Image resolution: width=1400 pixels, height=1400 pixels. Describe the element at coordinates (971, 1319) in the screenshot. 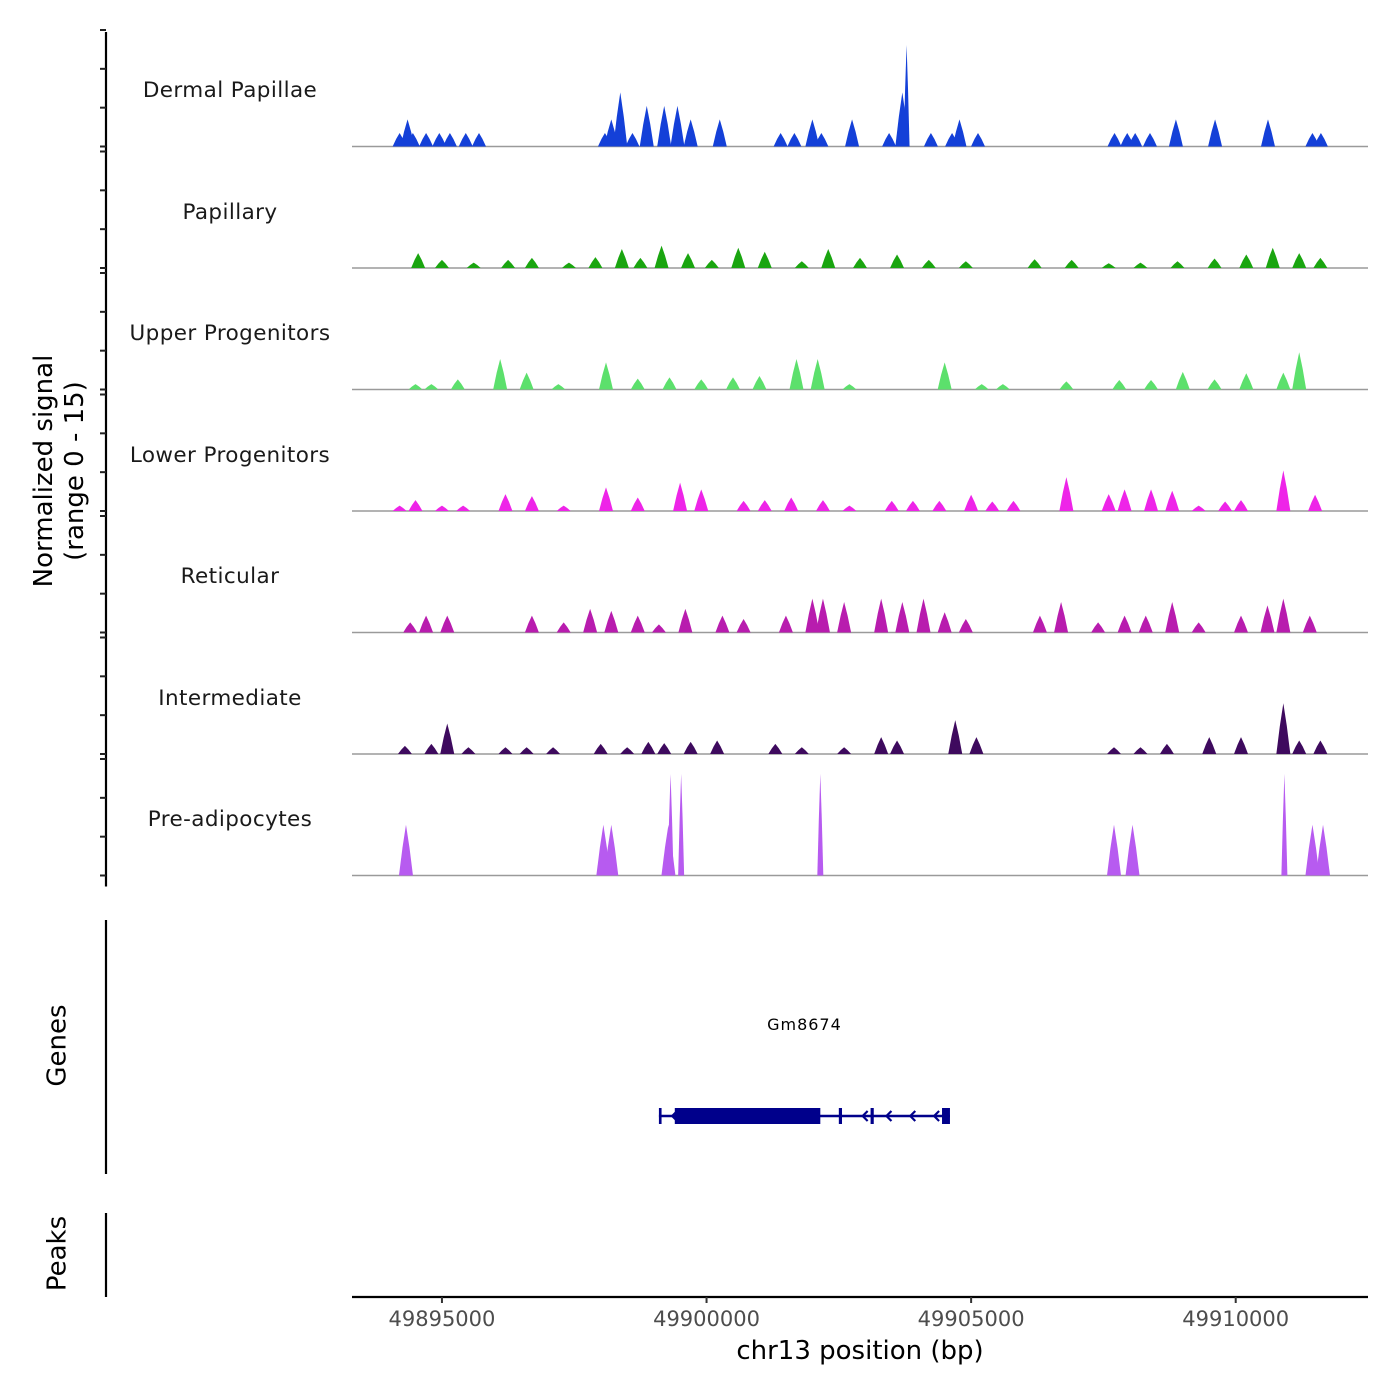

I see `x-tick-label: 49905000` at that location.